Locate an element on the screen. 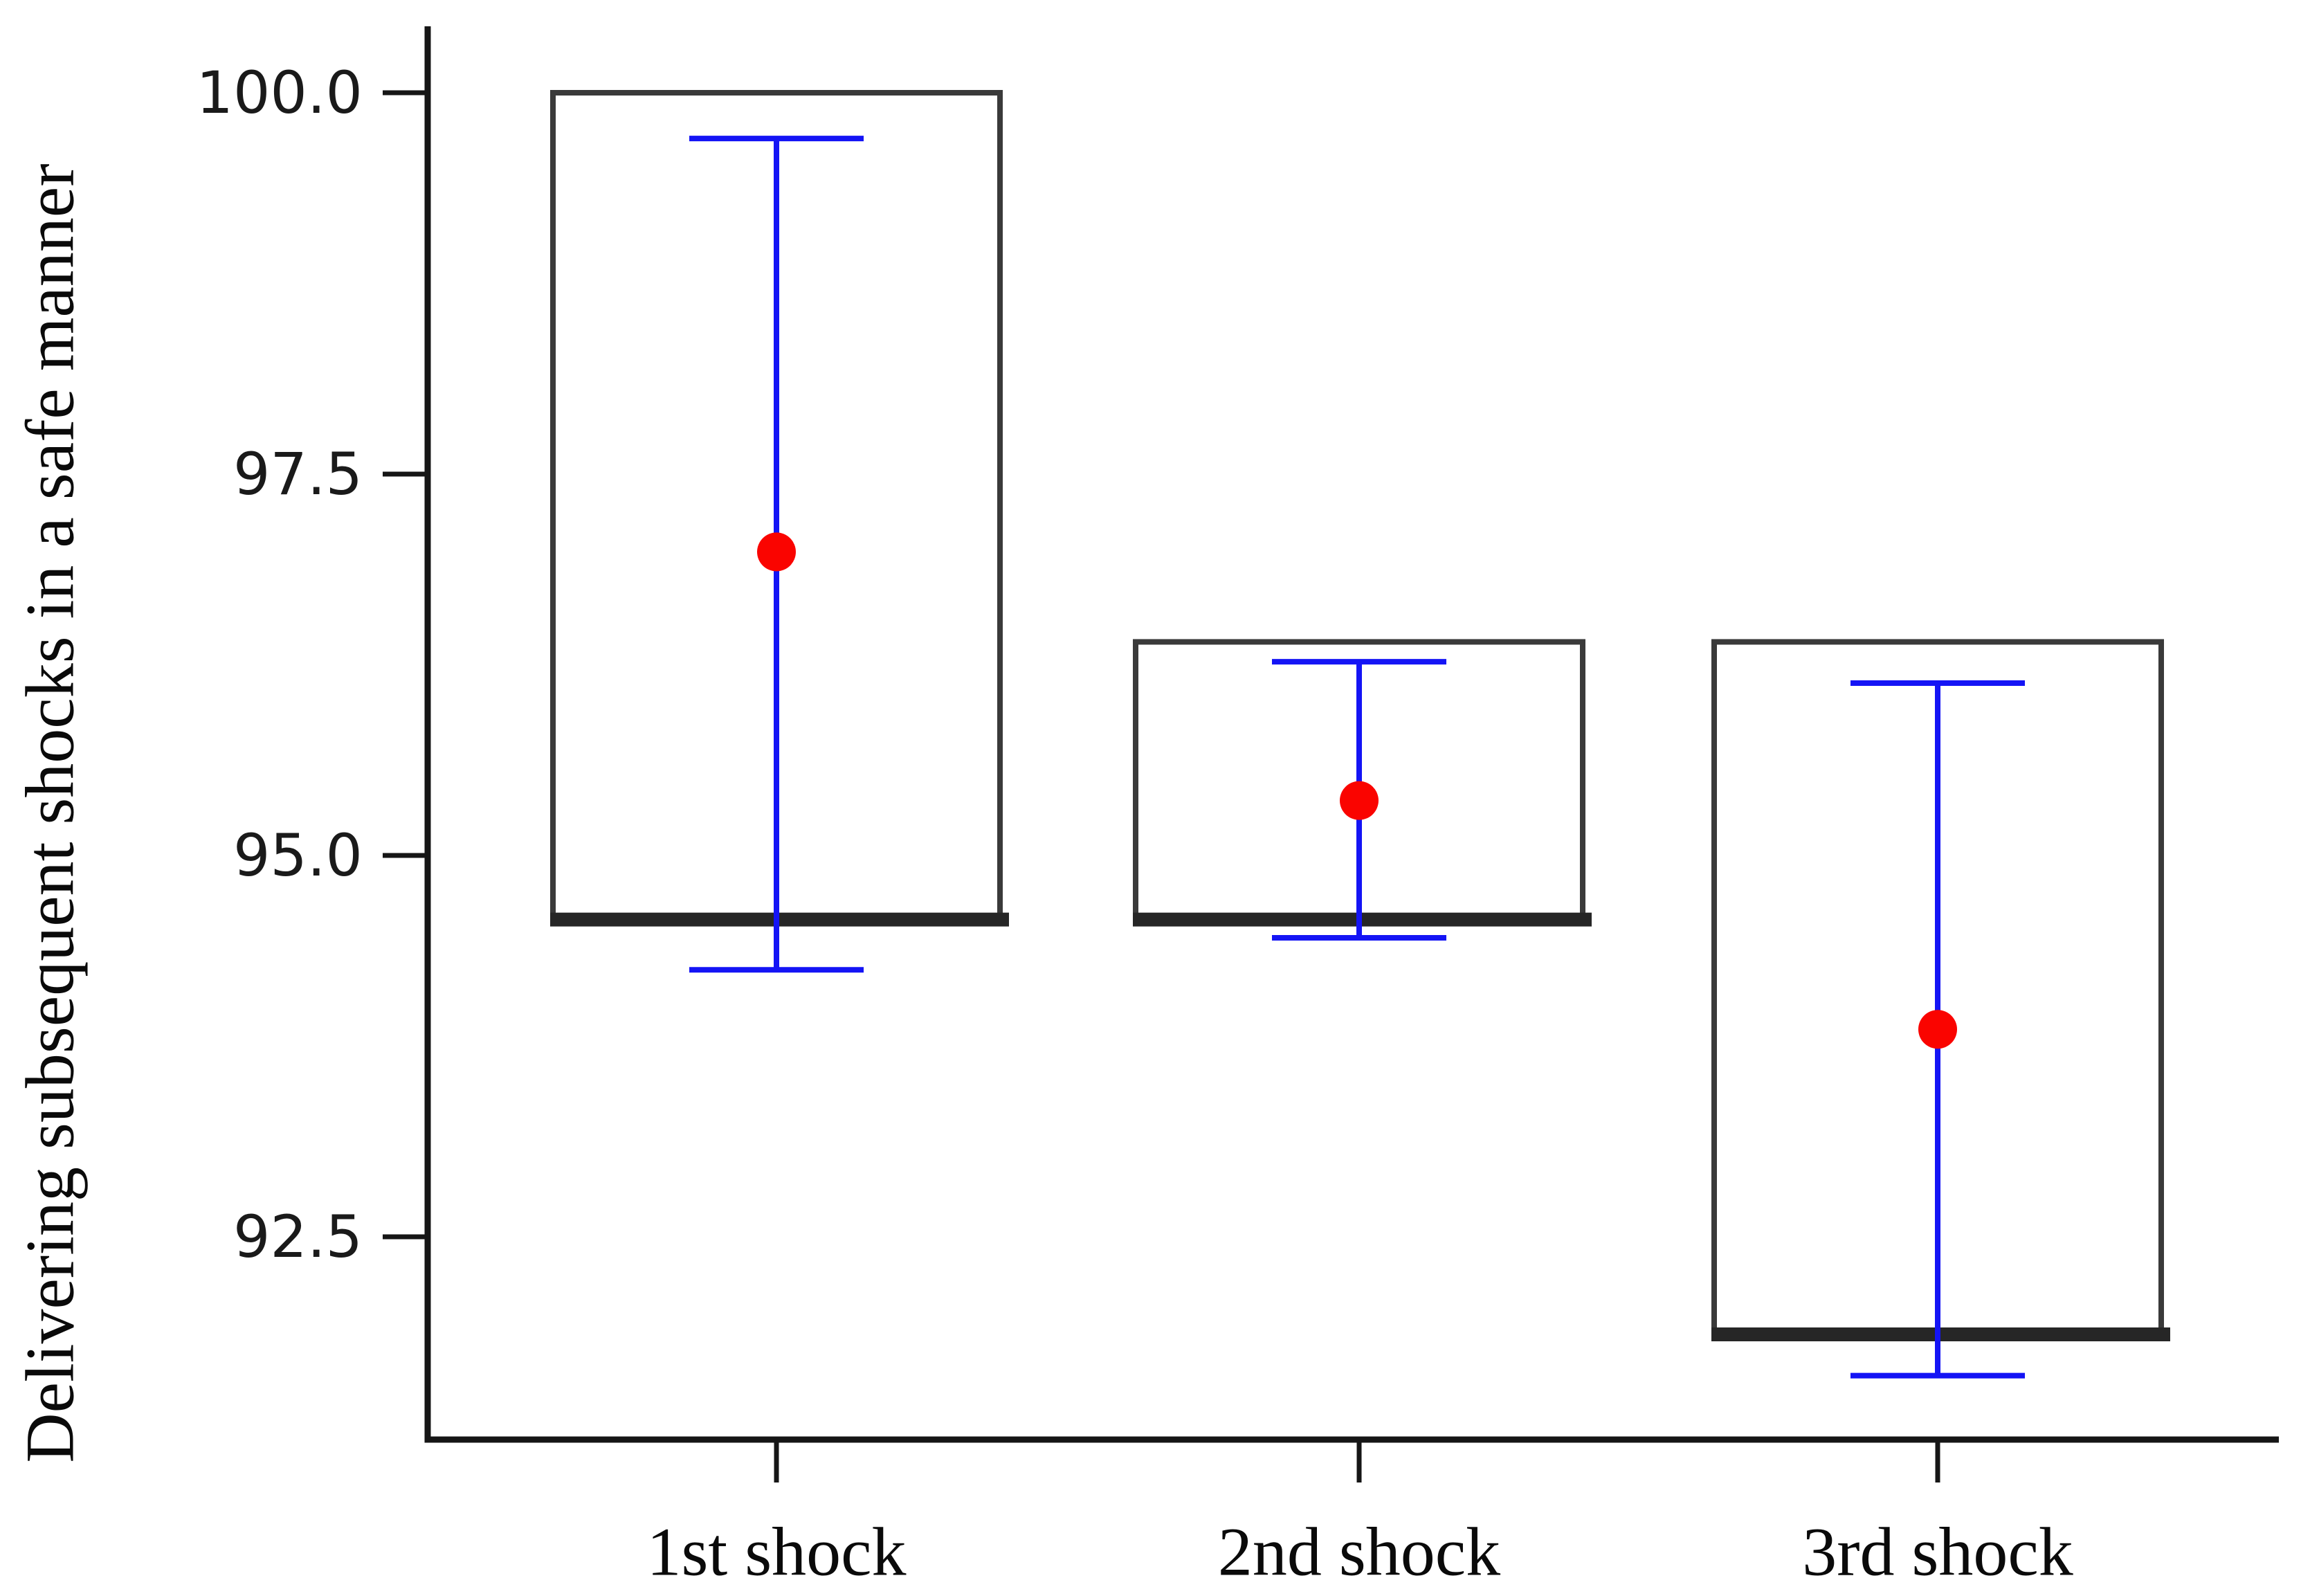 Image resolution: width=2301 pixels, height=1596 pixels. x-category-label-1st shock: 1st shock is located at coordinates (776, 1551).